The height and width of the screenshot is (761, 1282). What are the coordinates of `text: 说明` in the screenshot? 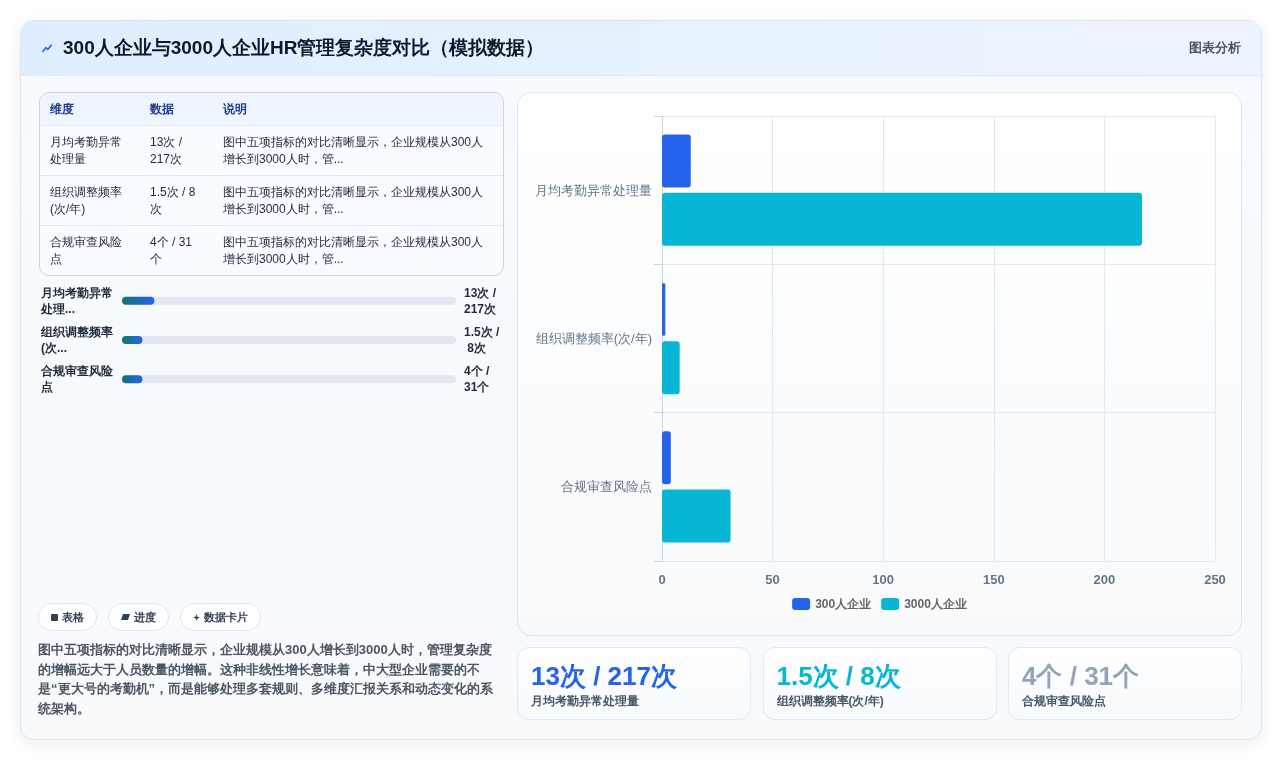 It's located at (235, 109).